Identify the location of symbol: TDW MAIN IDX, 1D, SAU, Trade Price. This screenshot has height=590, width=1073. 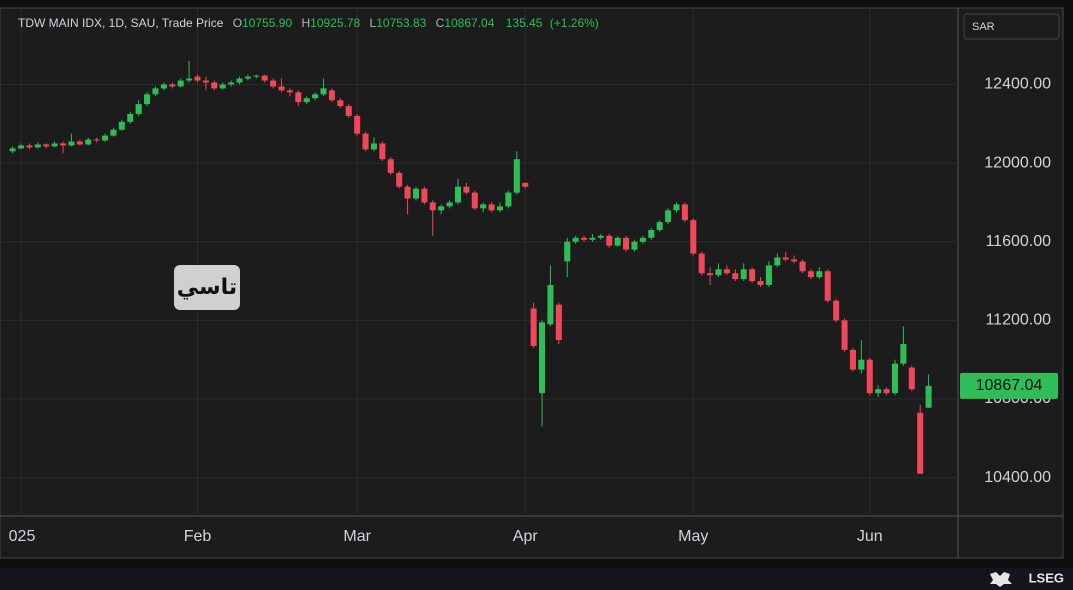
(121, 23).